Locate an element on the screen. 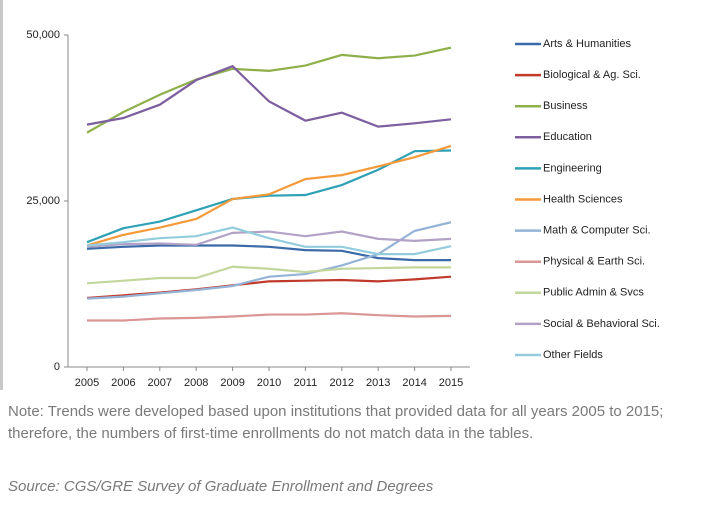 This screenshot has height=506, width=713. legend-label: Business is located at coordinates (565, 106).